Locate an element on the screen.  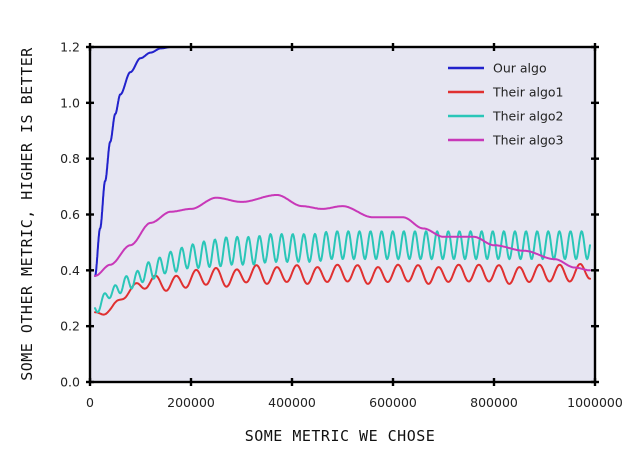
x-tick-label: 200000 is located at coordinates (191, 402).